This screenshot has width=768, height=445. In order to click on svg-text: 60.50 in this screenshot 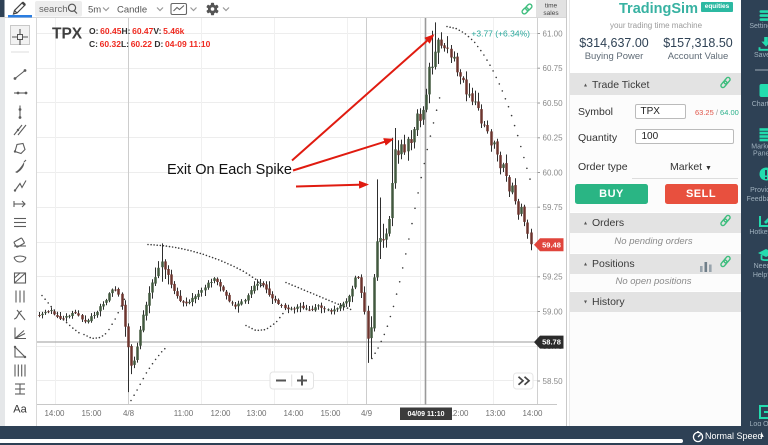, I will do `click(553, 102)`.